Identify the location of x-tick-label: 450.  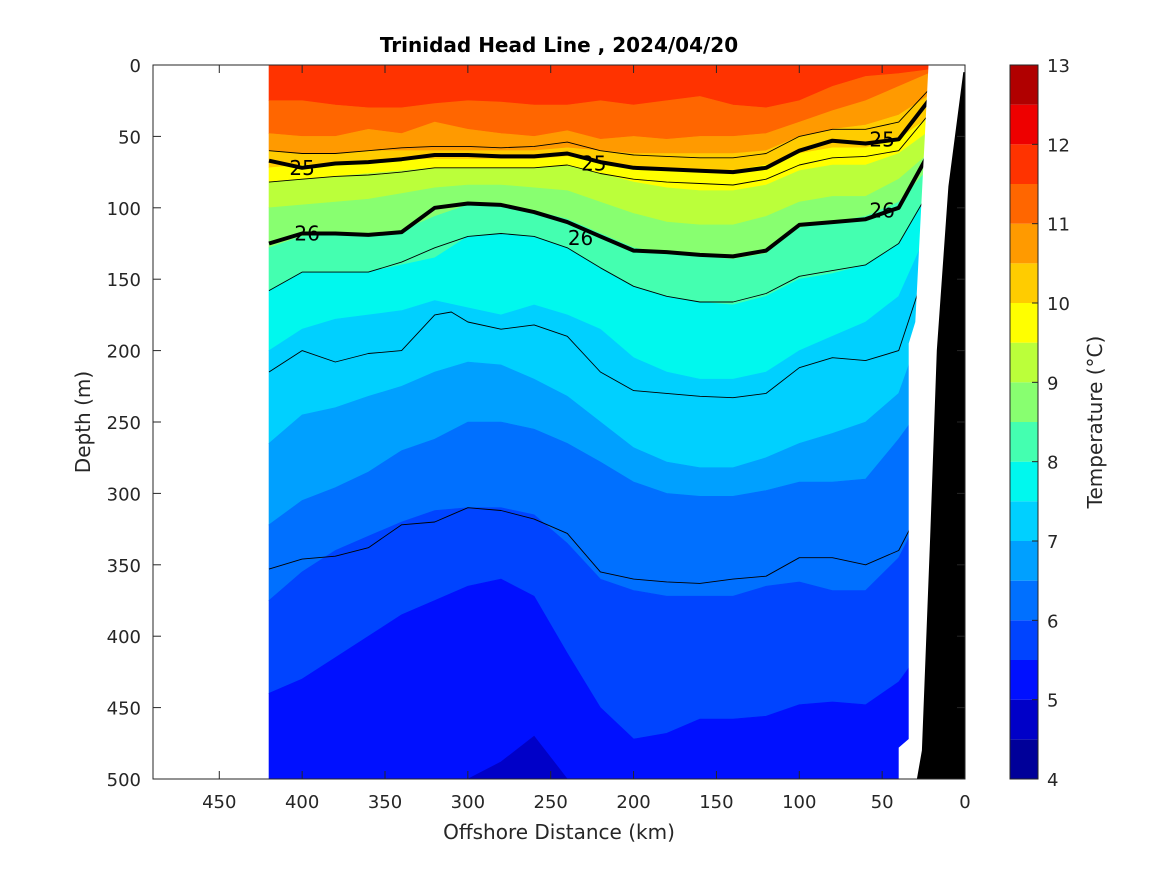
(219, 802).